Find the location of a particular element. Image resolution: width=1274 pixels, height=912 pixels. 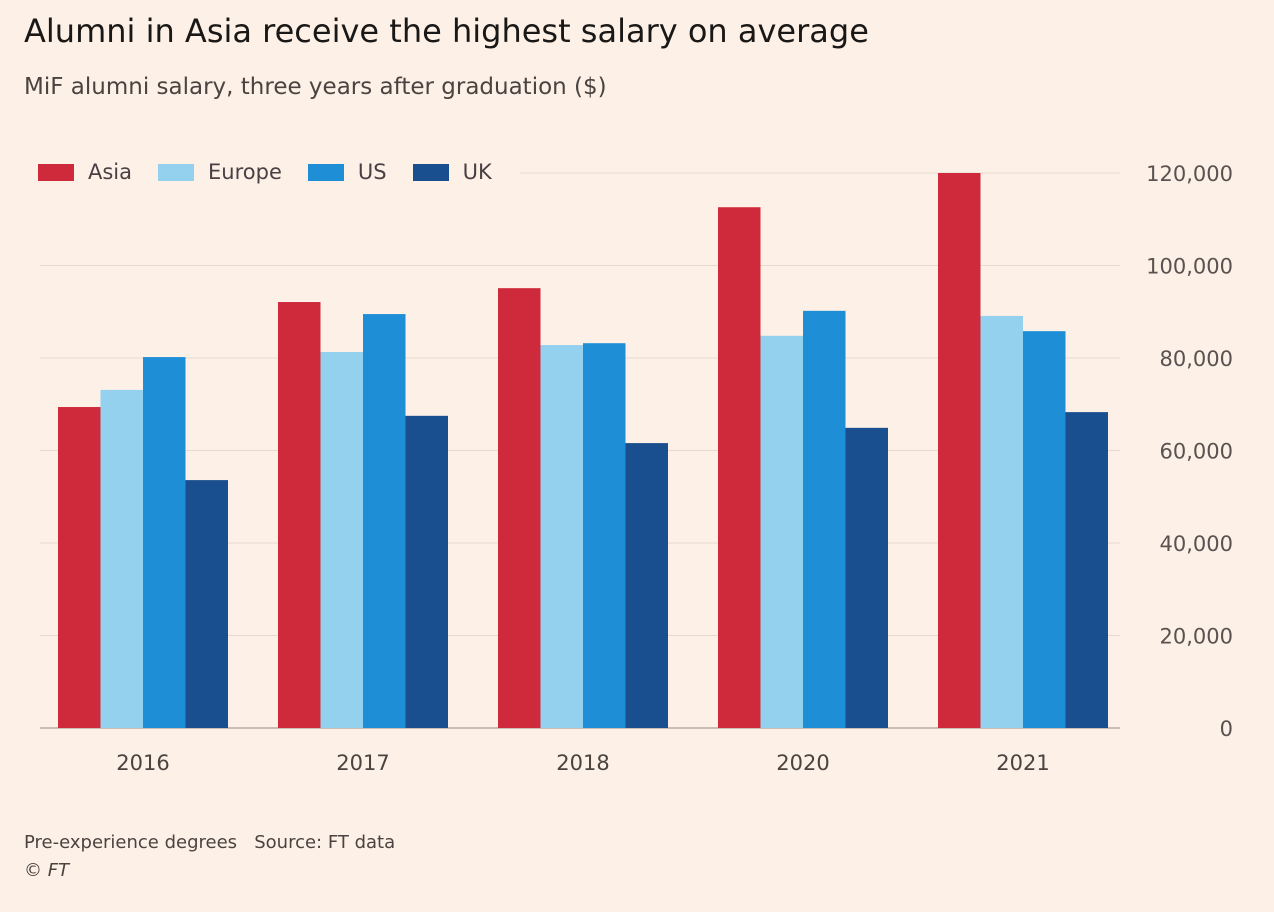

x-tick-label: 2016 is located at coordinates (142, 763).